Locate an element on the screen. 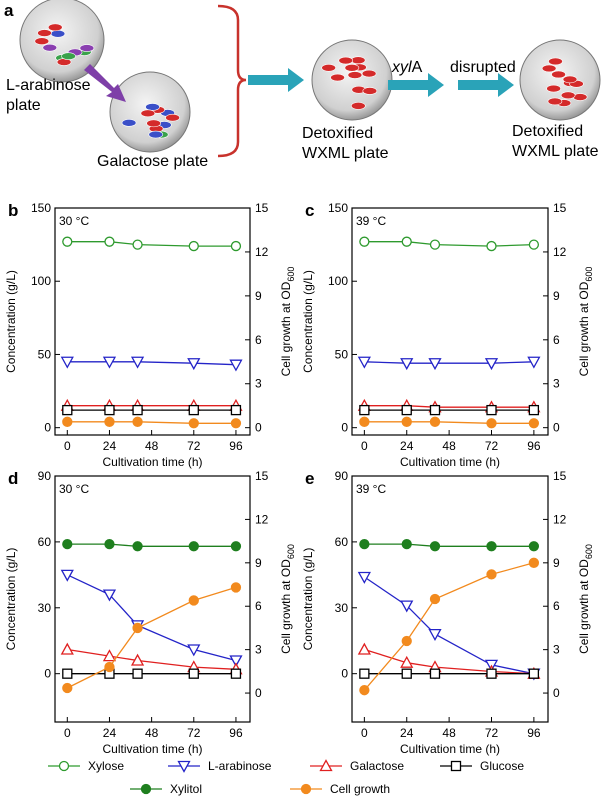 The width and height of the screenshot is (605, 804). legend-label: Galactose is located at coordinates (377, 766).